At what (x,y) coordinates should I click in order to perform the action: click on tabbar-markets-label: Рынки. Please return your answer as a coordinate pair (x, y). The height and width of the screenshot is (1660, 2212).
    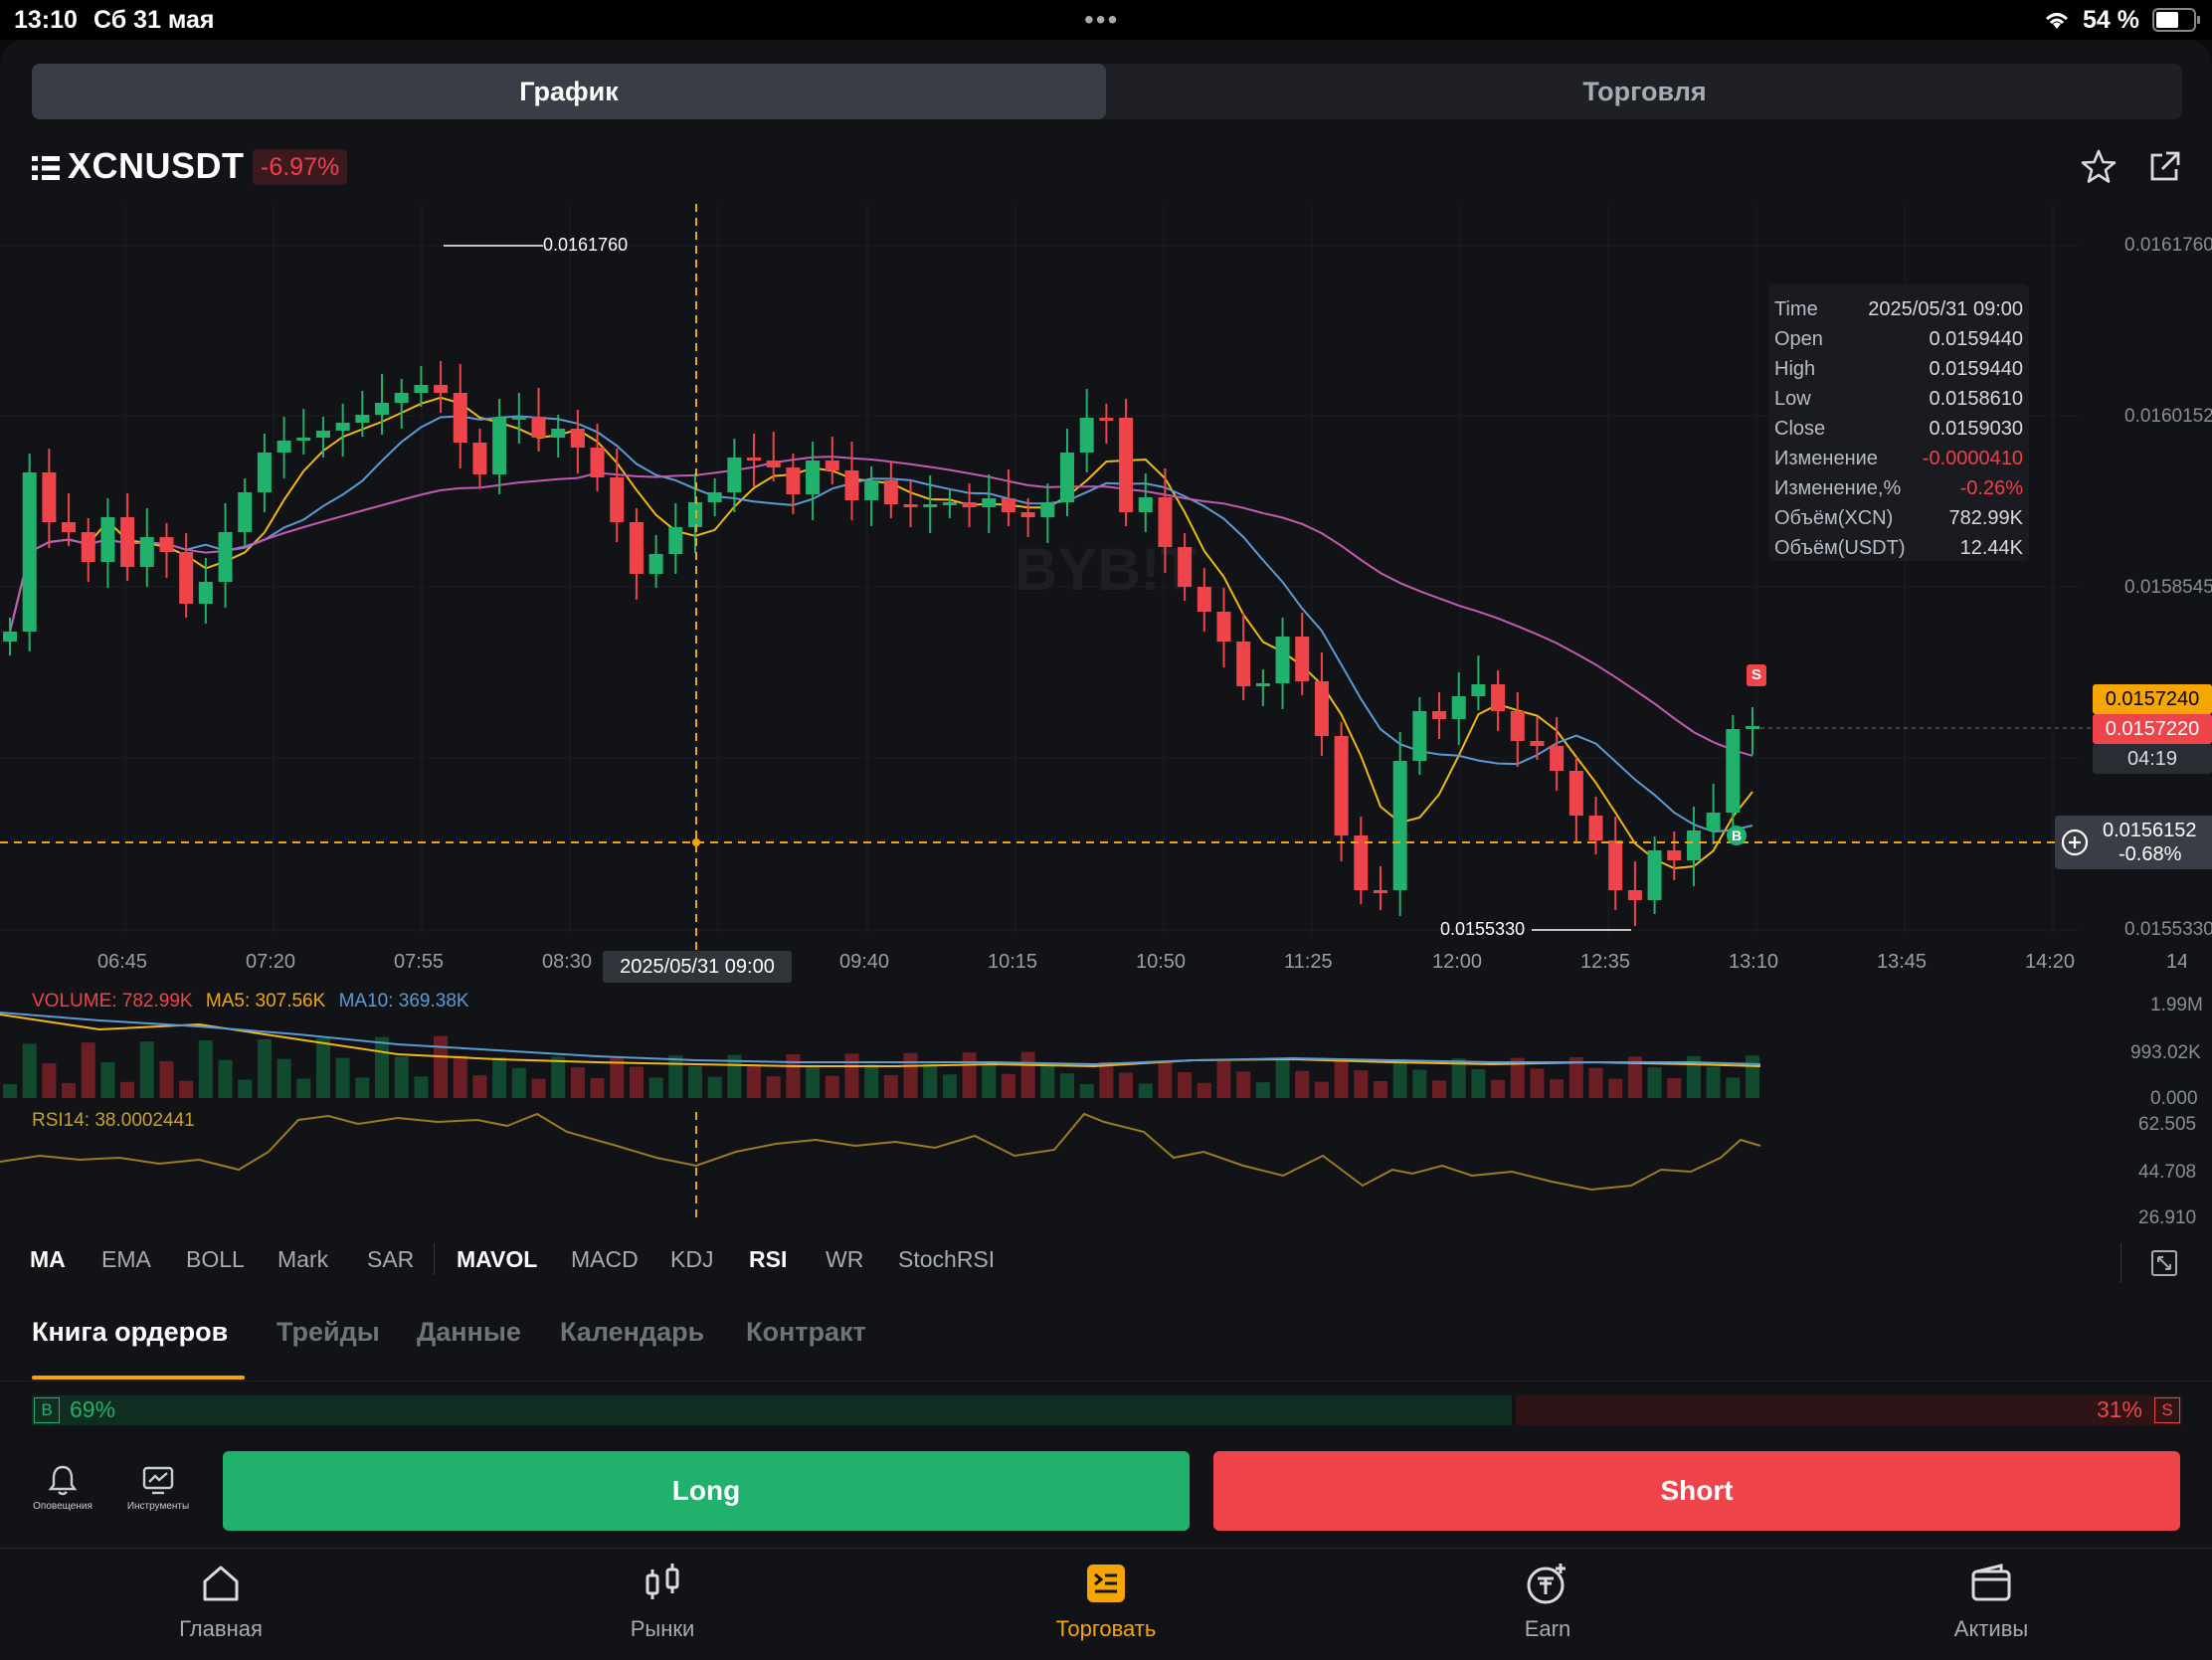
    Looking at the image, I should click on (662, 1628).